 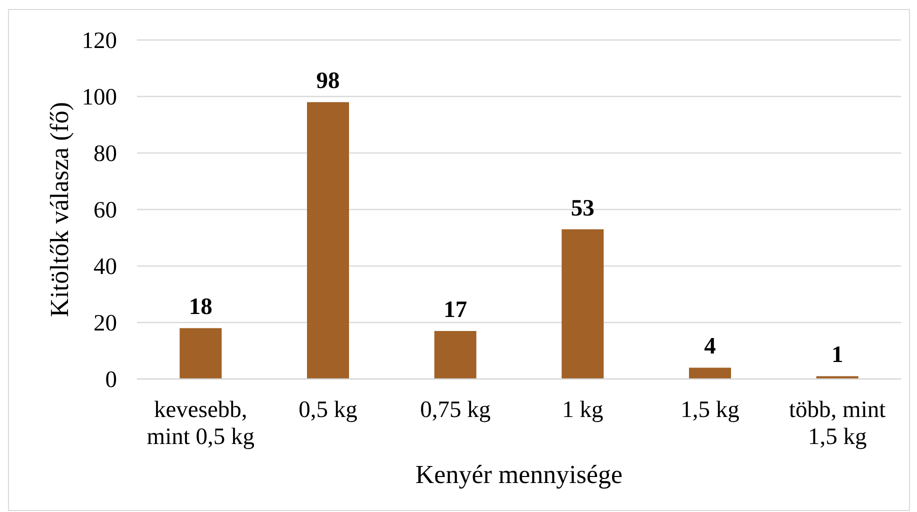 I want to click on x-tick-label: 1 kg, so click(x=583, y=410).